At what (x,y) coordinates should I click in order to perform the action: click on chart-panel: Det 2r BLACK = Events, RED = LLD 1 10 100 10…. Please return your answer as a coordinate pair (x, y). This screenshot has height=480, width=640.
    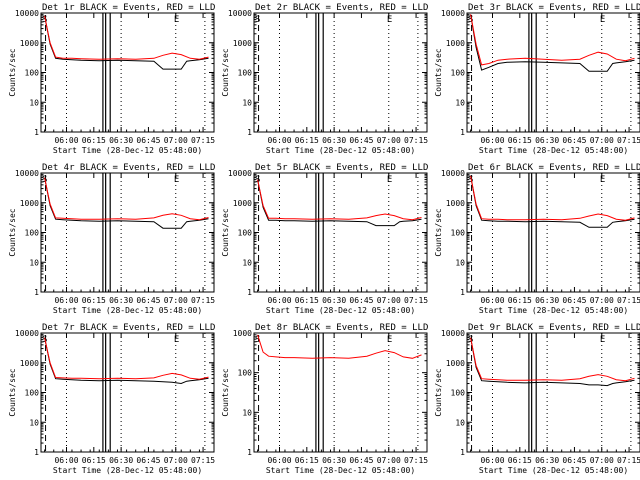
    Looking at the image, I should click on (324, 79).